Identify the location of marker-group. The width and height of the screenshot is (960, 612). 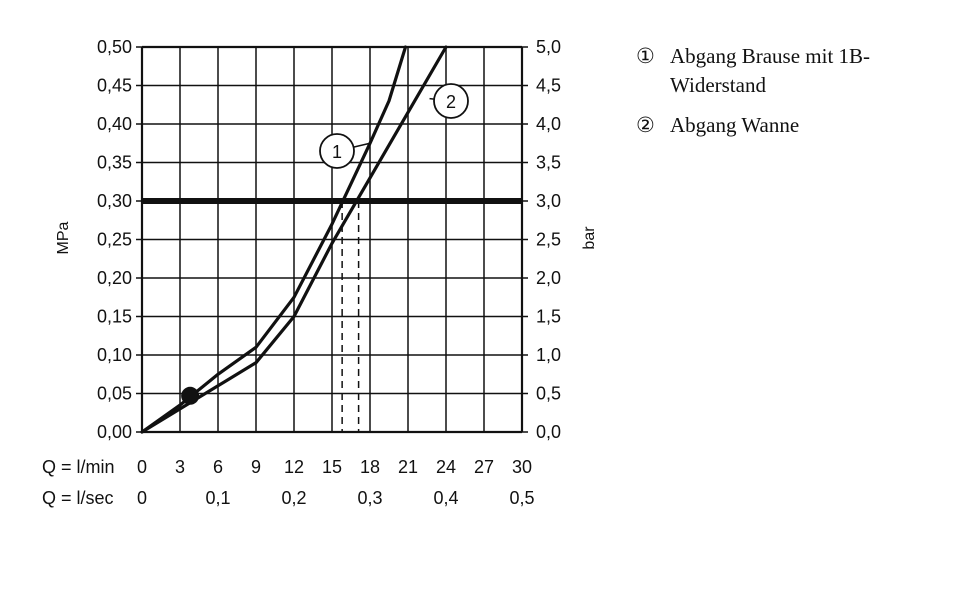
(190, 395).